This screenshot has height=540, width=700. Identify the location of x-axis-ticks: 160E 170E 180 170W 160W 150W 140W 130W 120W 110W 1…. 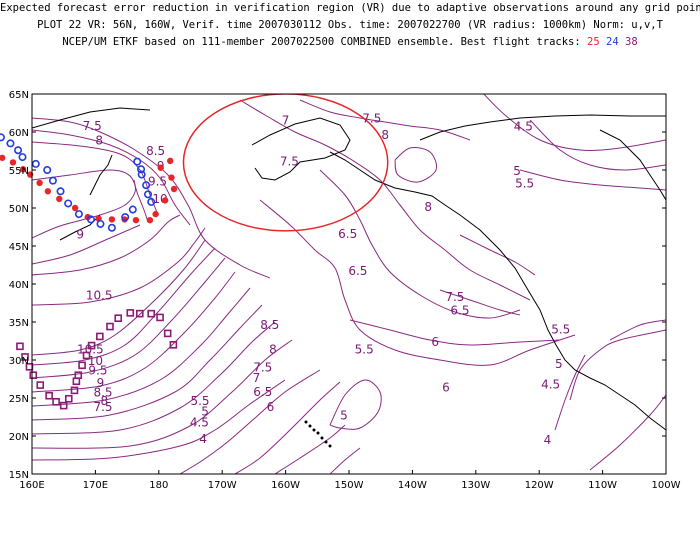
(350, 480).